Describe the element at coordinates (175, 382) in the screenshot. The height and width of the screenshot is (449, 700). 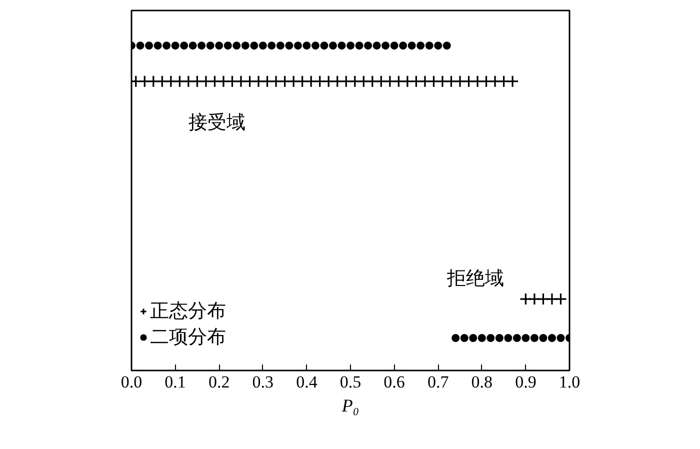
I see `x-tick-label: 0.1` at that location.